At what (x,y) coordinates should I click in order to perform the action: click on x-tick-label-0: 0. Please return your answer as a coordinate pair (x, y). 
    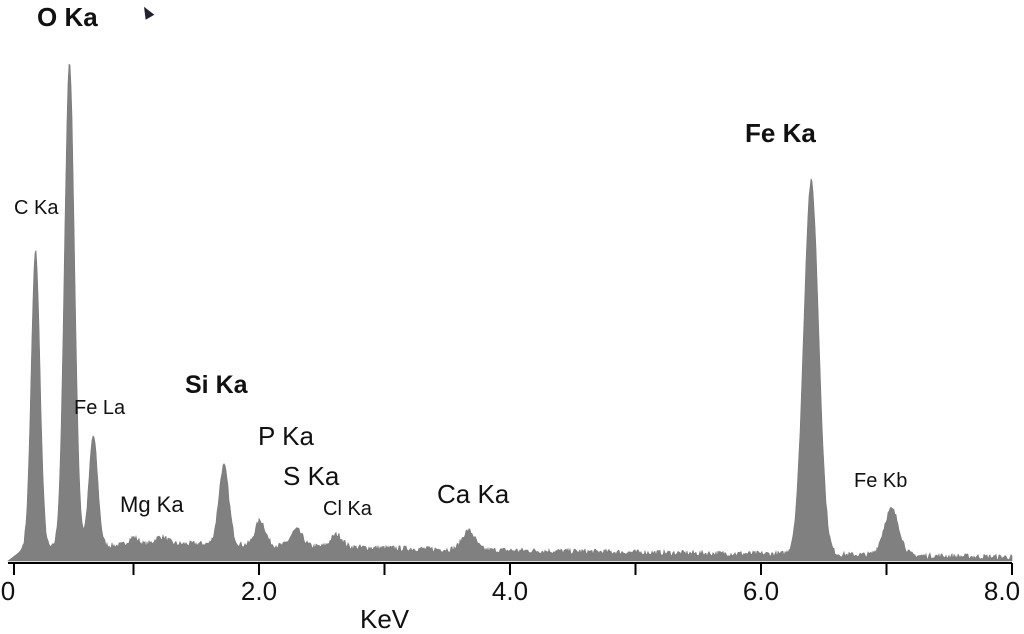
    Looking at the image, I should click on (8, 591).